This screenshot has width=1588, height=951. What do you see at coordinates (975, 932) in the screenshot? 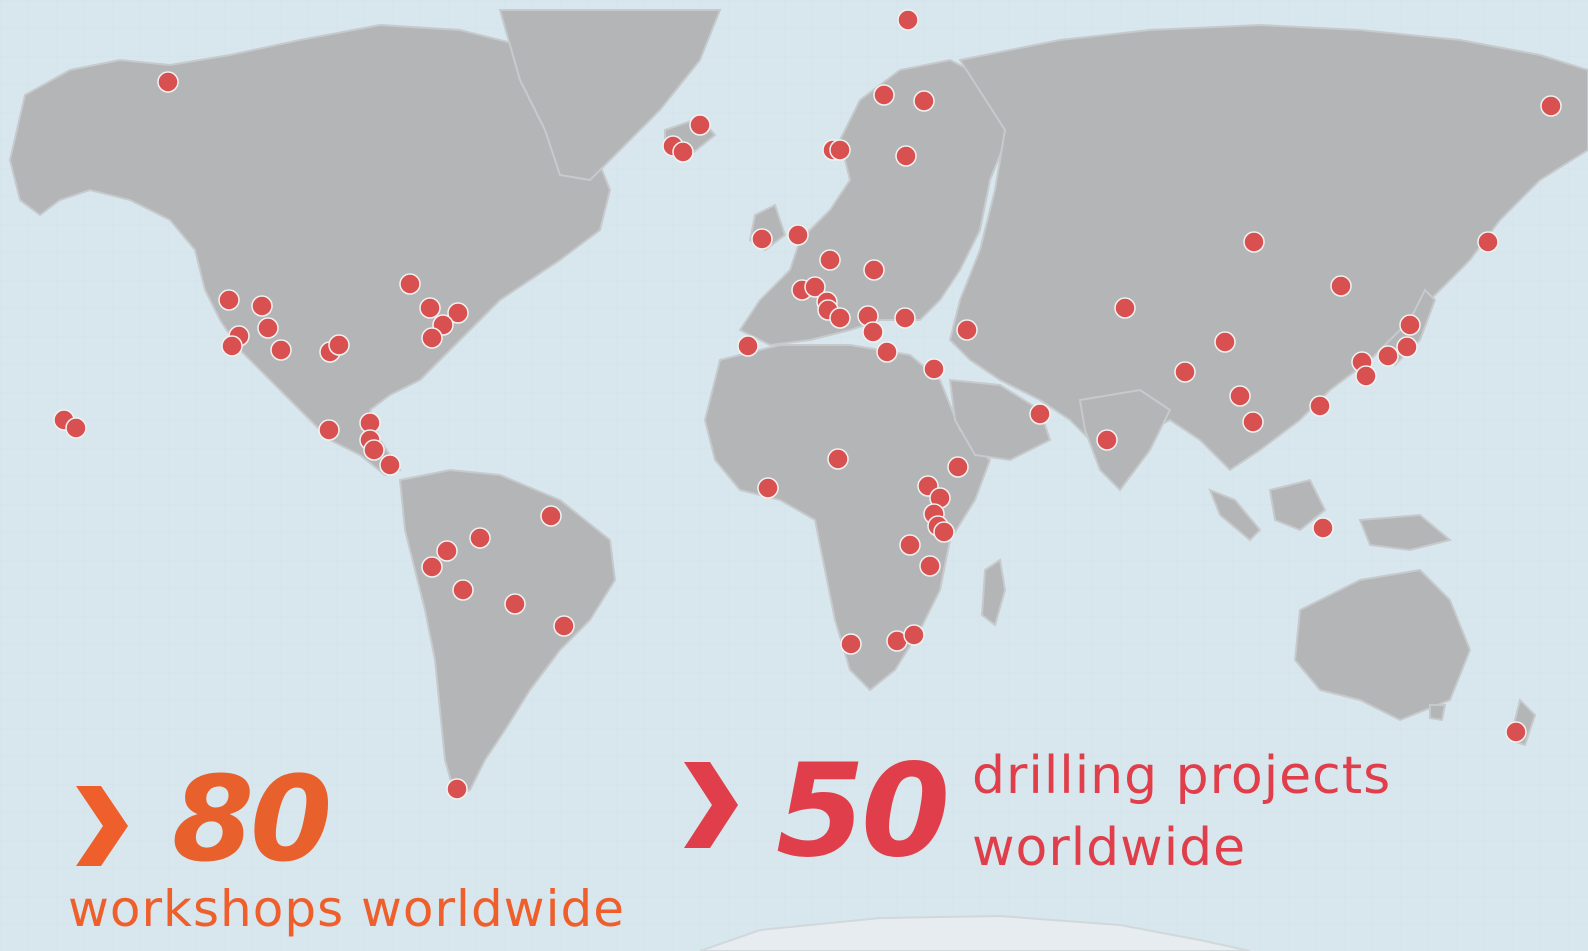
I see `landmass-antarctica` at bounding box center [975, 932].